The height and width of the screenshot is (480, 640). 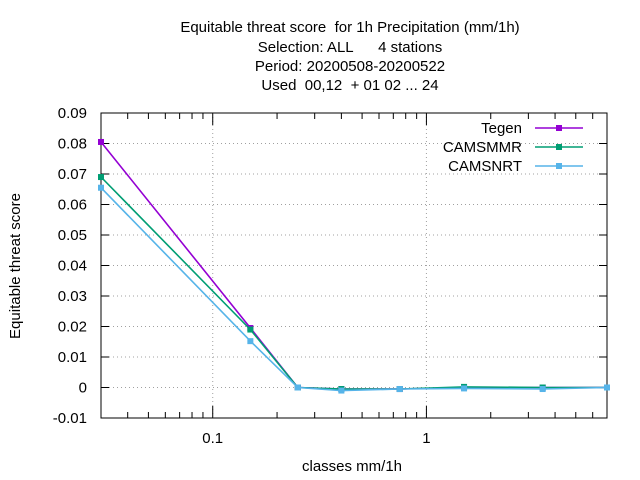 I want to click on legend: Tegen CAMSMMR CAMSNRT, so click(x=513, y=147).